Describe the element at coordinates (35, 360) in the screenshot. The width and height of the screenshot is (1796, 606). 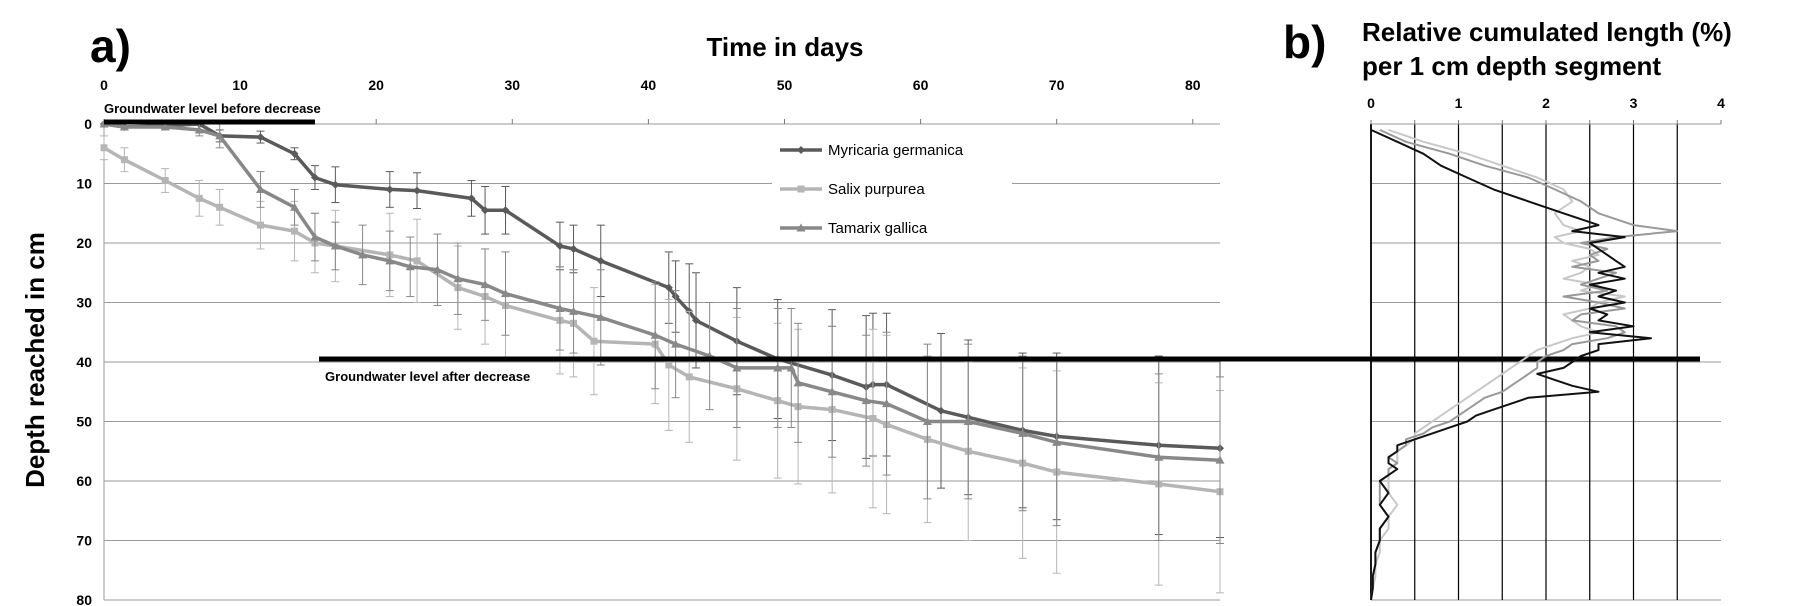
I see `y-axis-title: Depth reached in cm` at that location.